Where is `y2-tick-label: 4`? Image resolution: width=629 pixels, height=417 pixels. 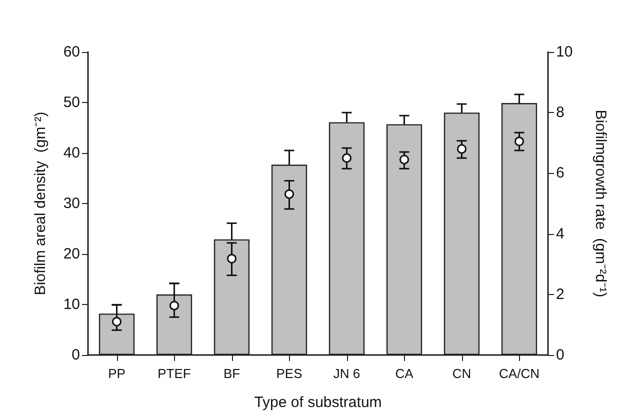
y2-tick-label: 4 is located at coordinates (560, 233).